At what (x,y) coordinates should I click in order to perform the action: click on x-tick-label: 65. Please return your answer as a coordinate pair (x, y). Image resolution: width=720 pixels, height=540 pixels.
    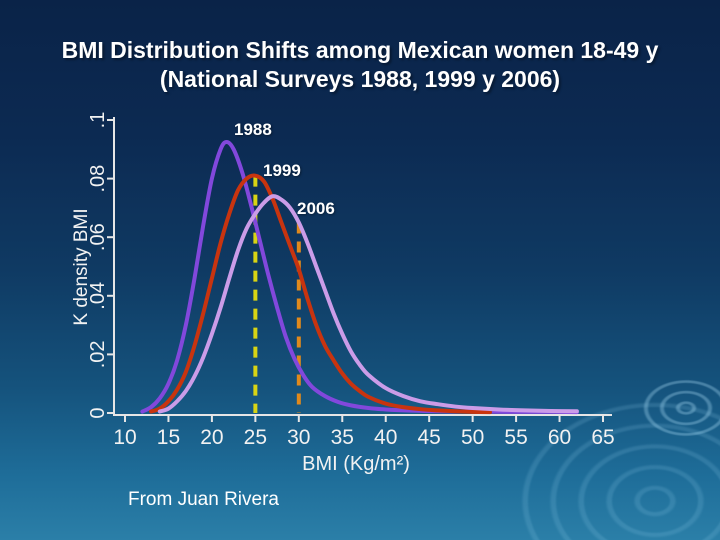
    Looking at the image, I should click on (602, 437).